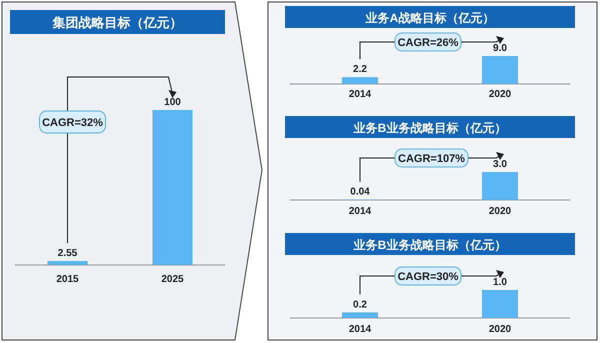 The height and width of the screenshot is (343, 600). I want to click on data-label: 9.0, so click(500, 48).